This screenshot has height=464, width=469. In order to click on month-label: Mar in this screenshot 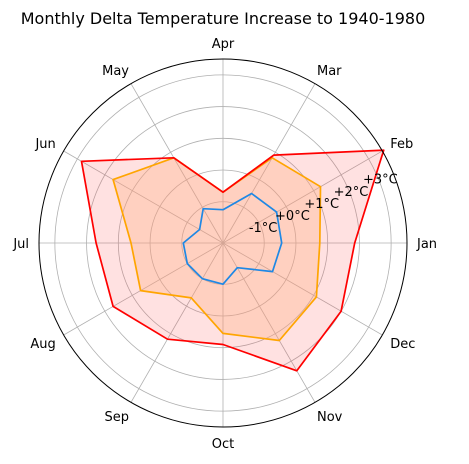, I will do `click(329, 71)`.